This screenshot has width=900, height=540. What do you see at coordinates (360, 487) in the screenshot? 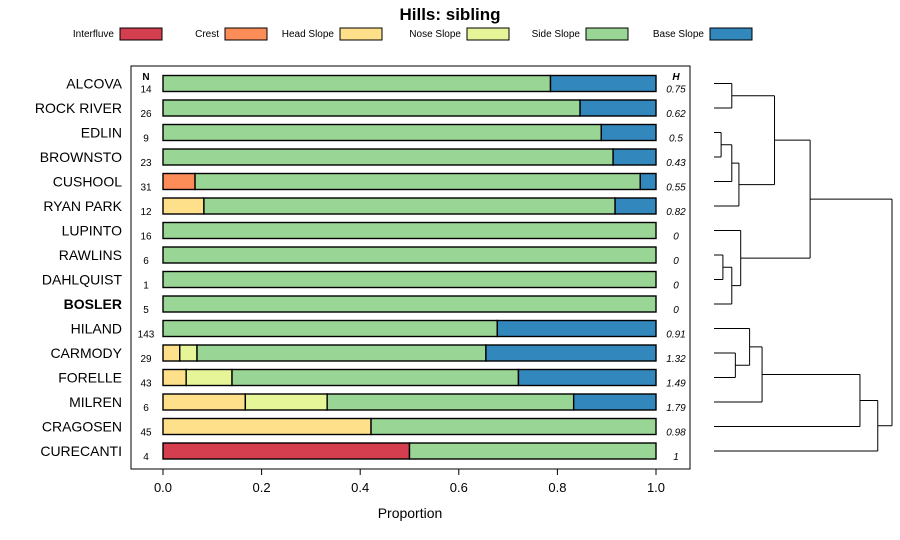
I see `x-tick-label: 0.4` at bounding box center [360, 487].